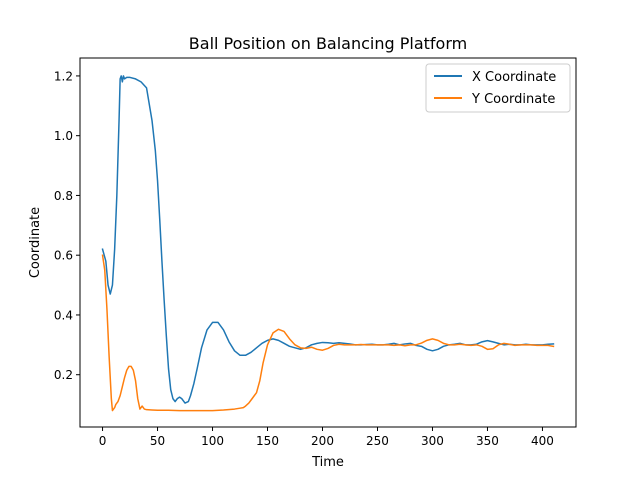 The image size is (640, 485). What do you see at coordinates (103, 441) in the screenshot?
I see `x-tick-label: 0` at bounding box center [103, 441].